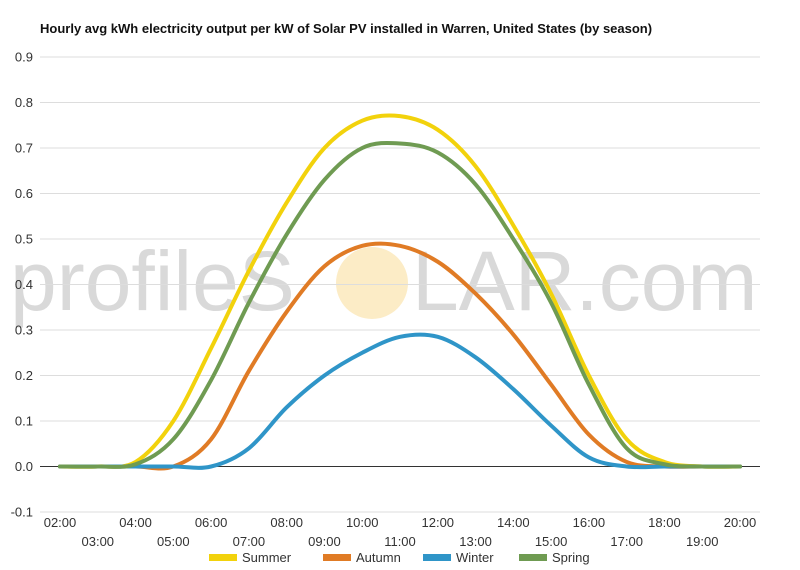 The height and width of the screenshot is (570, 800). Describe the element at coordinates (372, 283) in the screenshot. I see `watermark-sun-icon` at that location.